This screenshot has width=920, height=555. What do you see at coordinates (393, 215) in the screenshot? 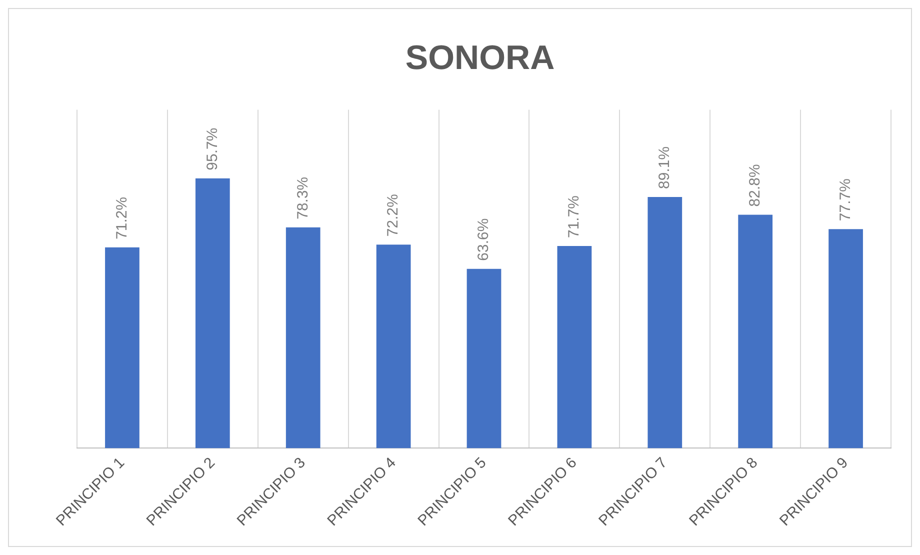
I see `data-label: 72.2%` at bounding box center [393, 215].